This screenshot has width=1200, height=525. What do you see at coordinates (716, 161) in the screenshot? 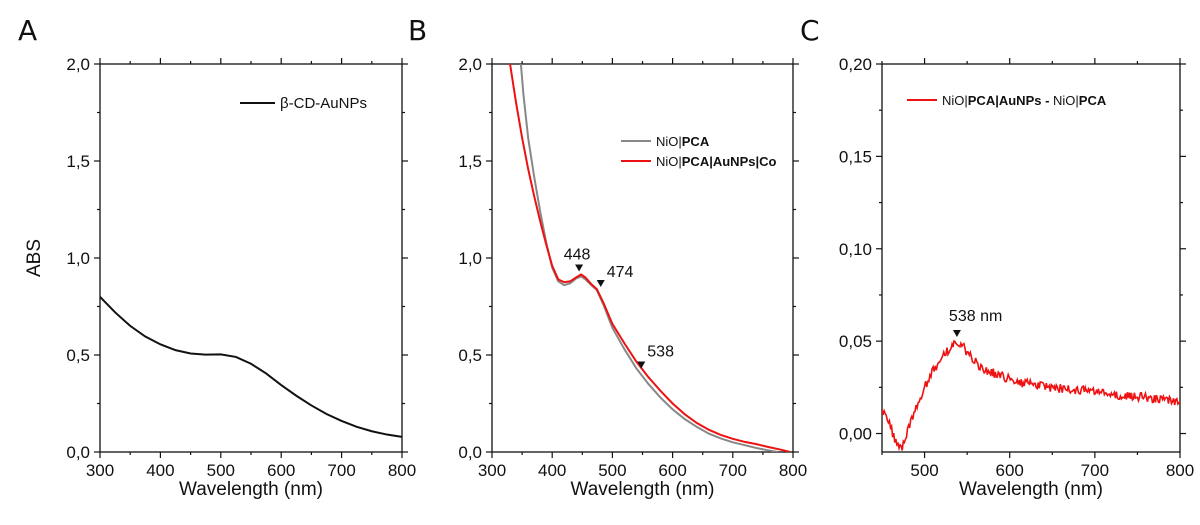
I see `legend-label: NiO|PCA|AuNPs|Co` at bounding box center [716, 161].